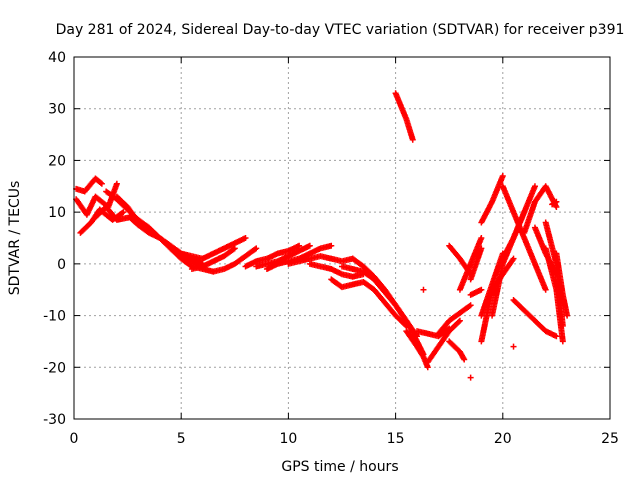  I want to click on y-tick-label: -10, so click(54, 317).